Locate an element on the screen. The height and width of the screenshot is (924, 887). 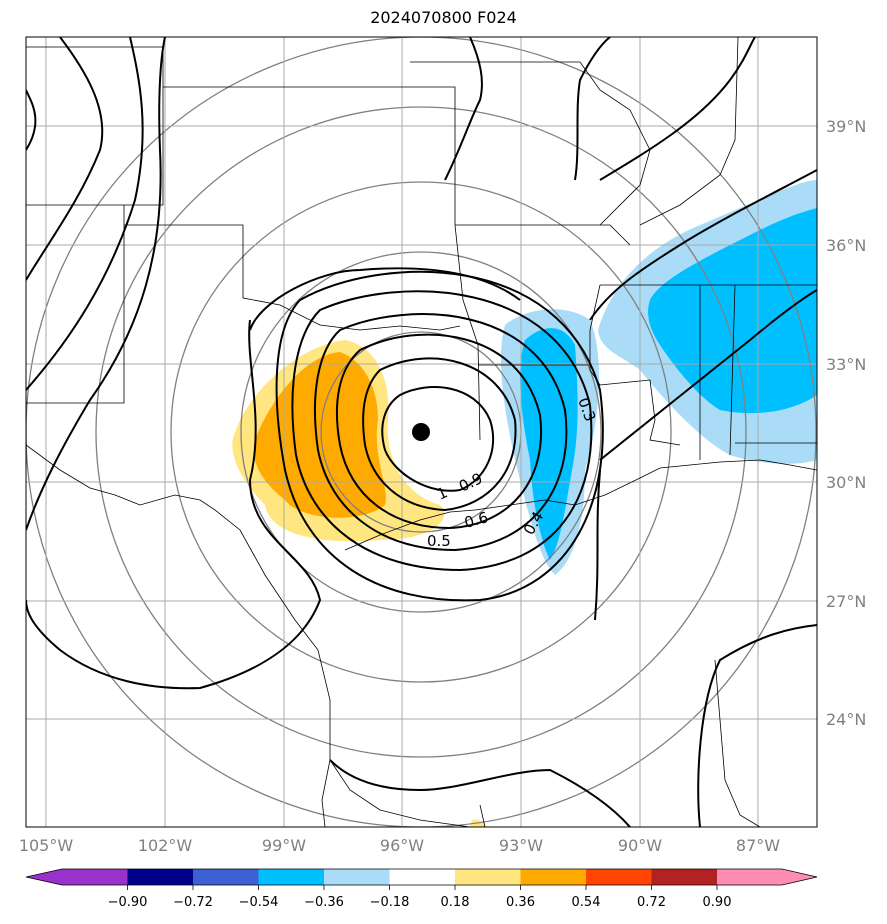
map-title: 2024070800 F024 is located at coordinates (443, 17).